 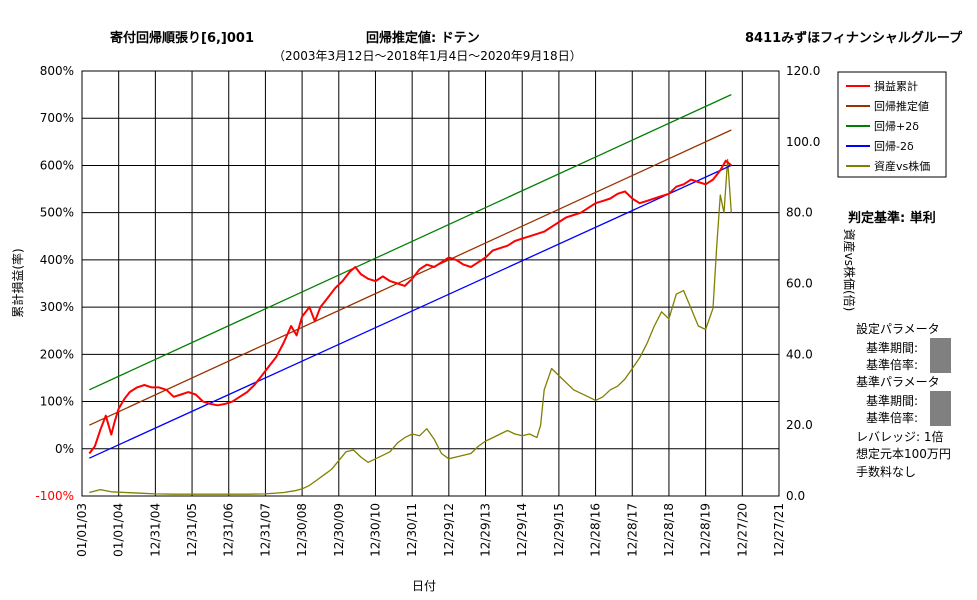 What do you see at coordinates (57, 402) in the screenshot?
I see `y-tick-label: 100%` at bounding box center [57, 402].